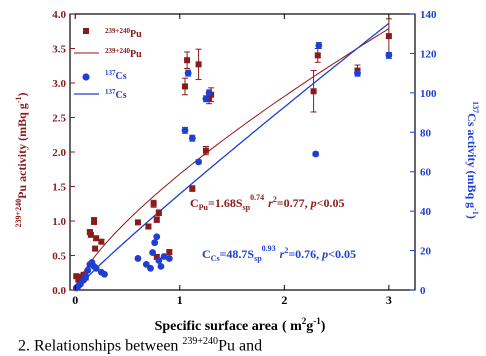  I want to click on y-left-tick-label: 3.5, so click(59, 50).